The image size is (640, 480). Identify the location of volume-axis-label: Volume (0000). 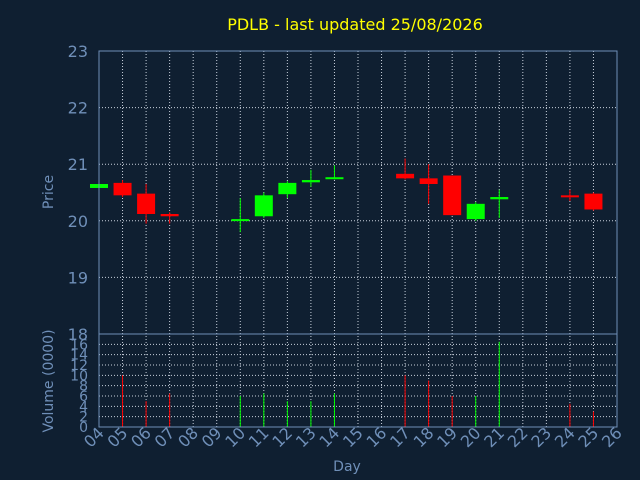
(49, 380).